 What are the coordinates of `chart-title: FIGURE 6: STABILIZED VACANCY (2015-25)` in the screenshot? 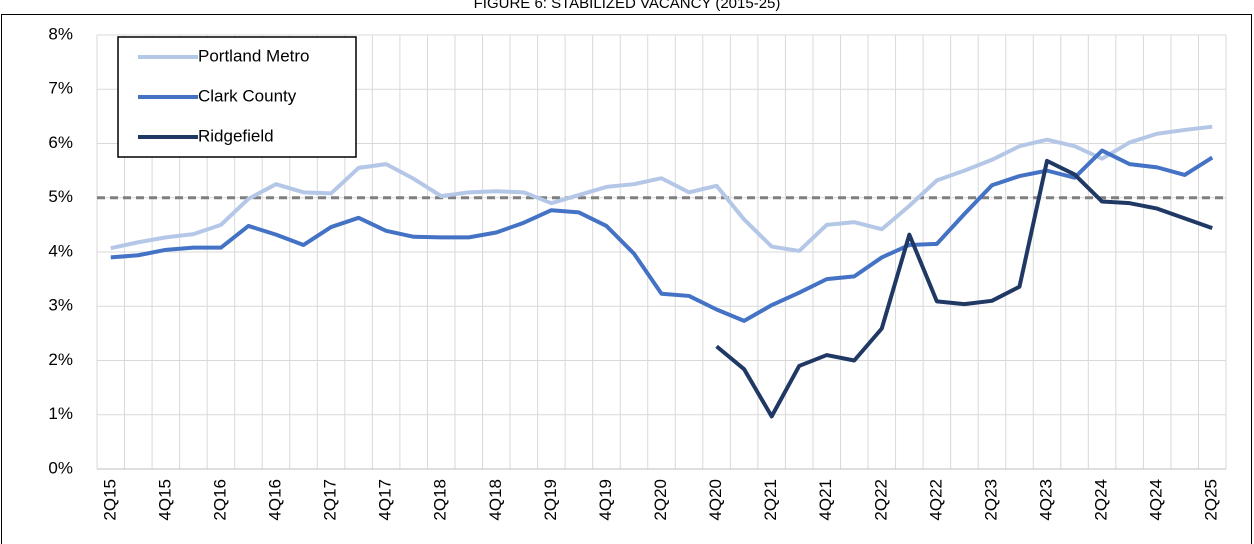 It's located at (627, 6).